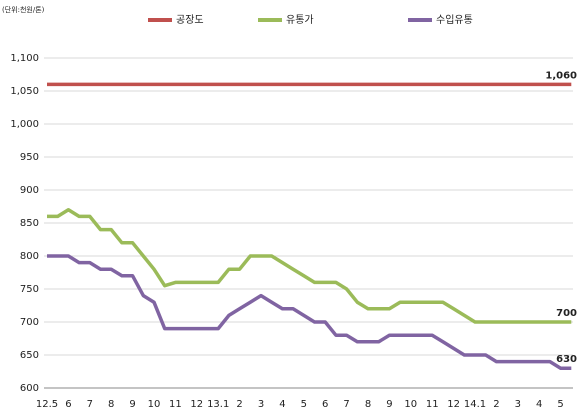  Describe the element at coordinates (561, 75) in the screenshot. I see `data-label: 1,060` at that location.